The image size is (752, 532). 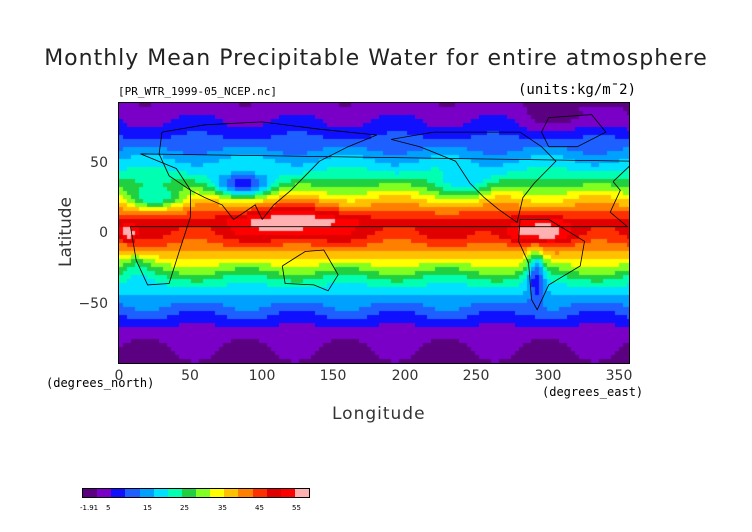 What do you see at coordinates (184, 508) in the screenshot?
I see `colorbar-tick-label: 25` at bounding box center [184, 508].